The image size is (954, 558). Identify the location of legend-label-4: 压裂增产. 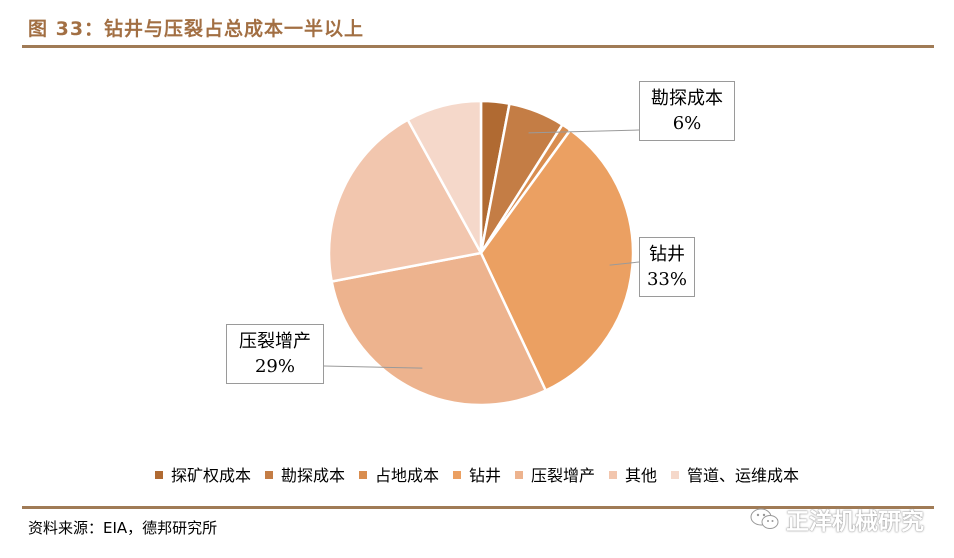
(563, 475).